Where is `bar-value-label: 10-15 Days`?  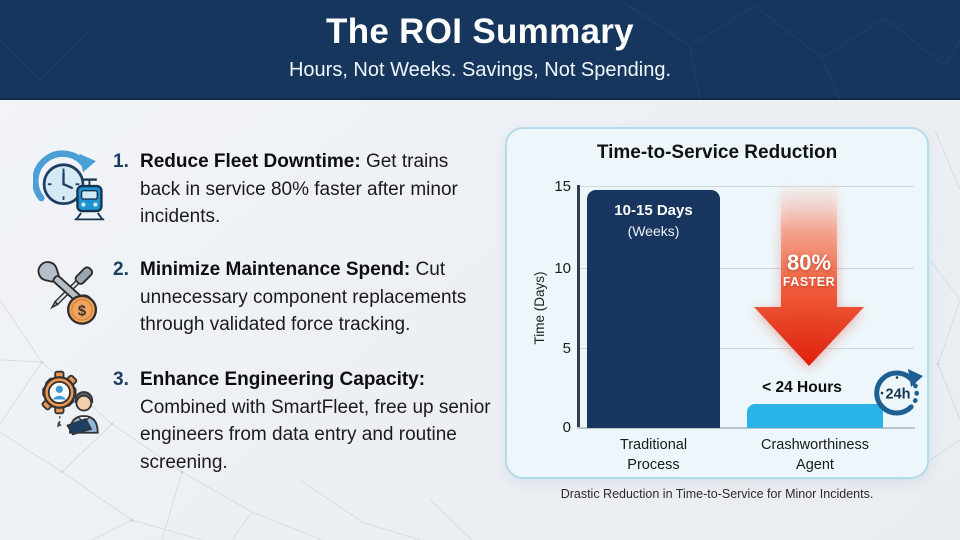 bar-value-label: 10-15 Days is located at coordinates (653, 210).